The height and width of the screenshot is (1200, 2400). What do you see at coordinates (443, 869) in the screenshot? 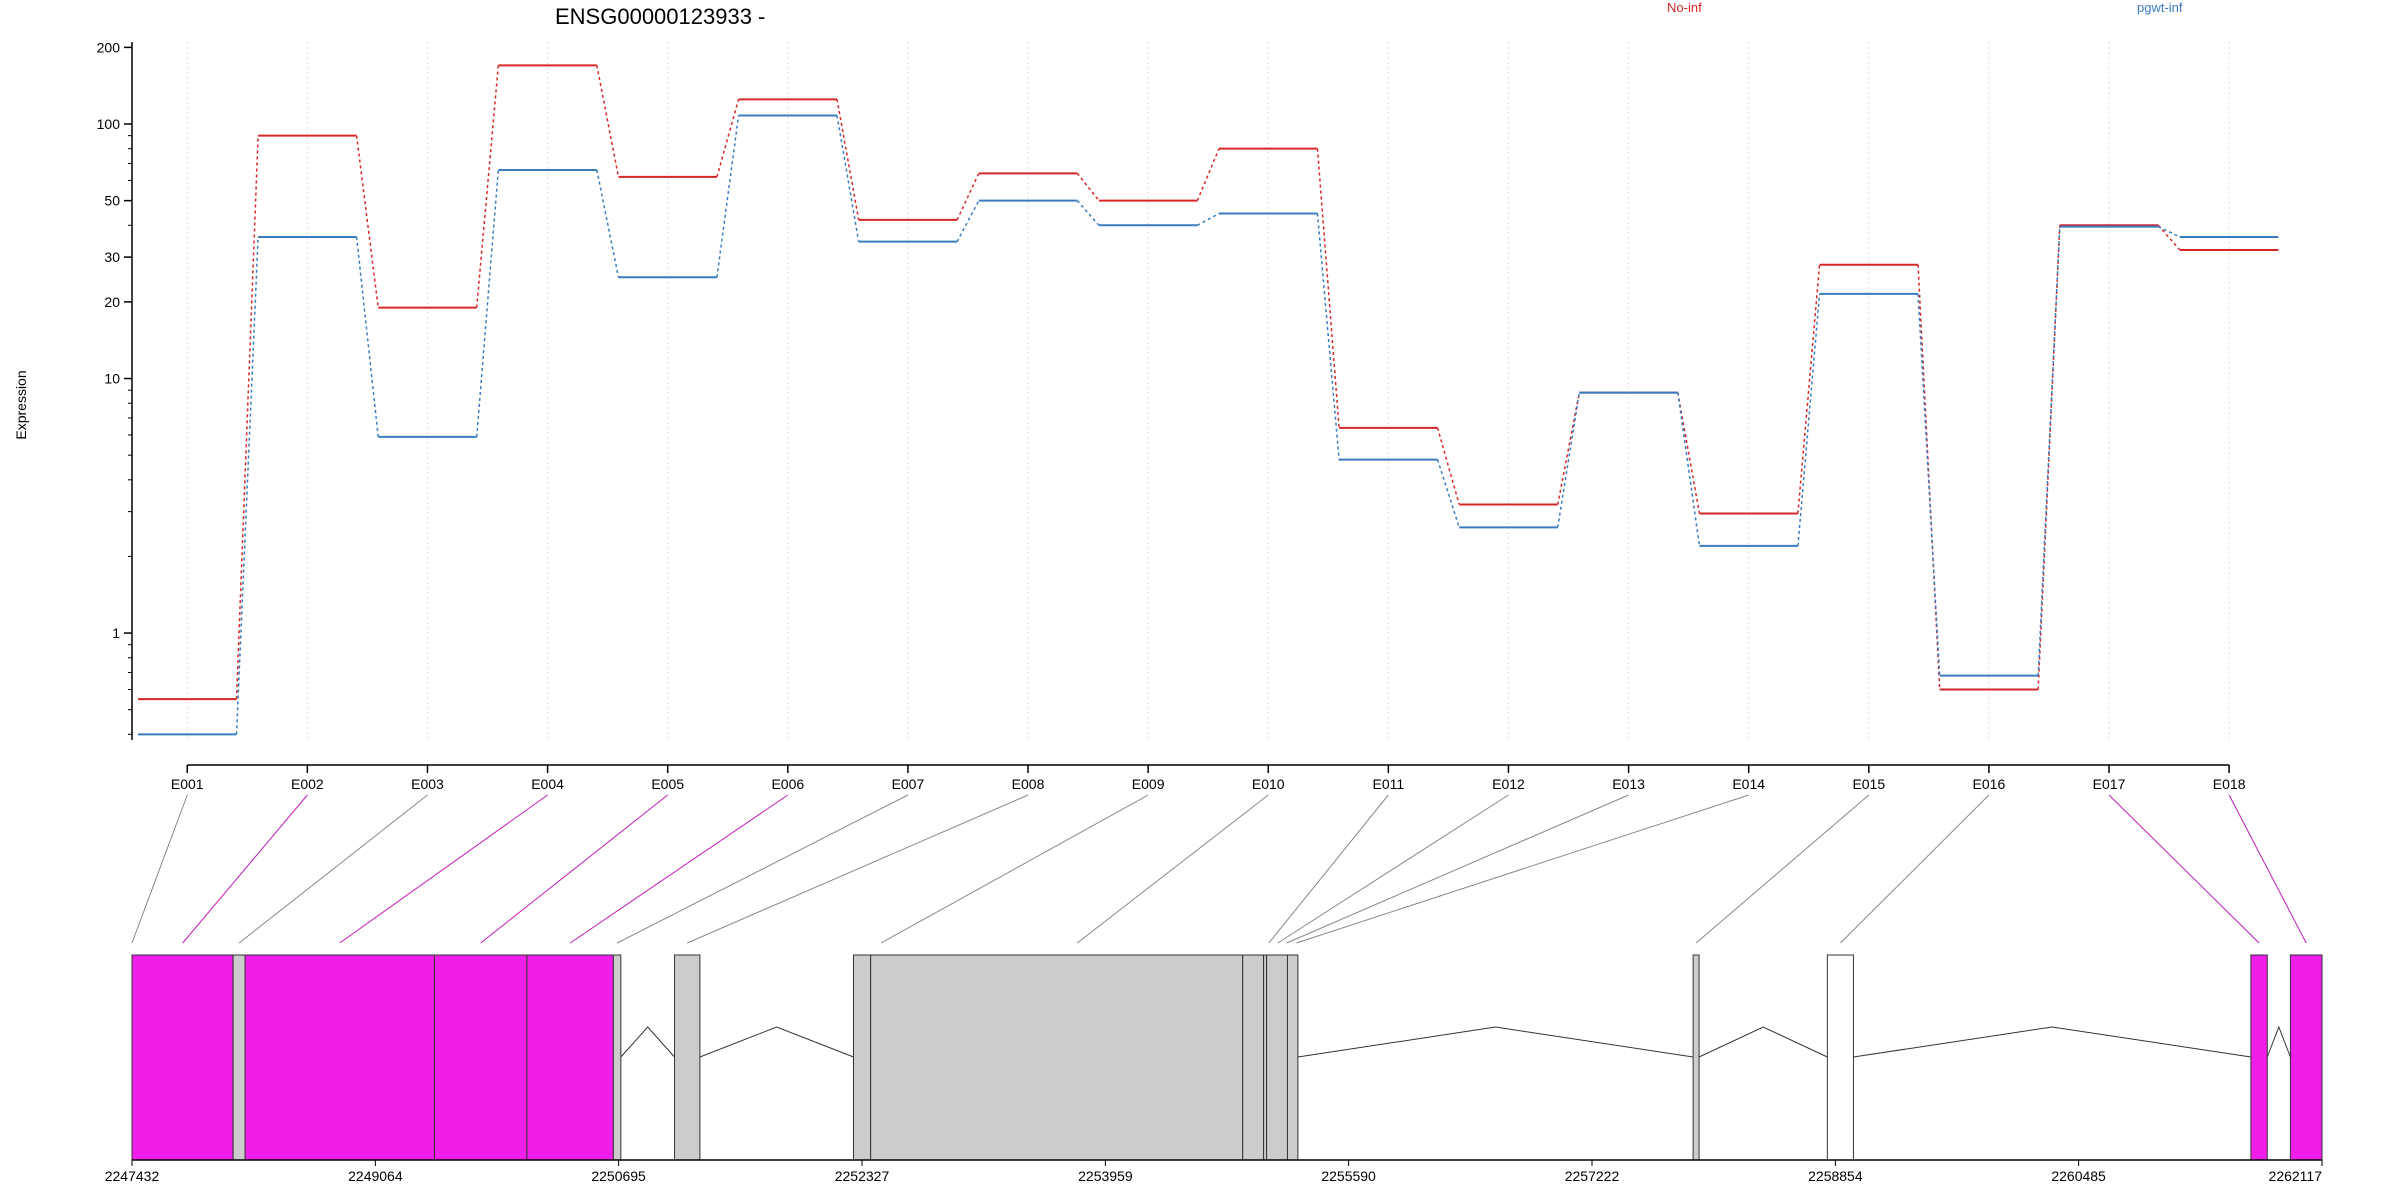
I see `exon-link-e004` at bounding box center [443, 869].